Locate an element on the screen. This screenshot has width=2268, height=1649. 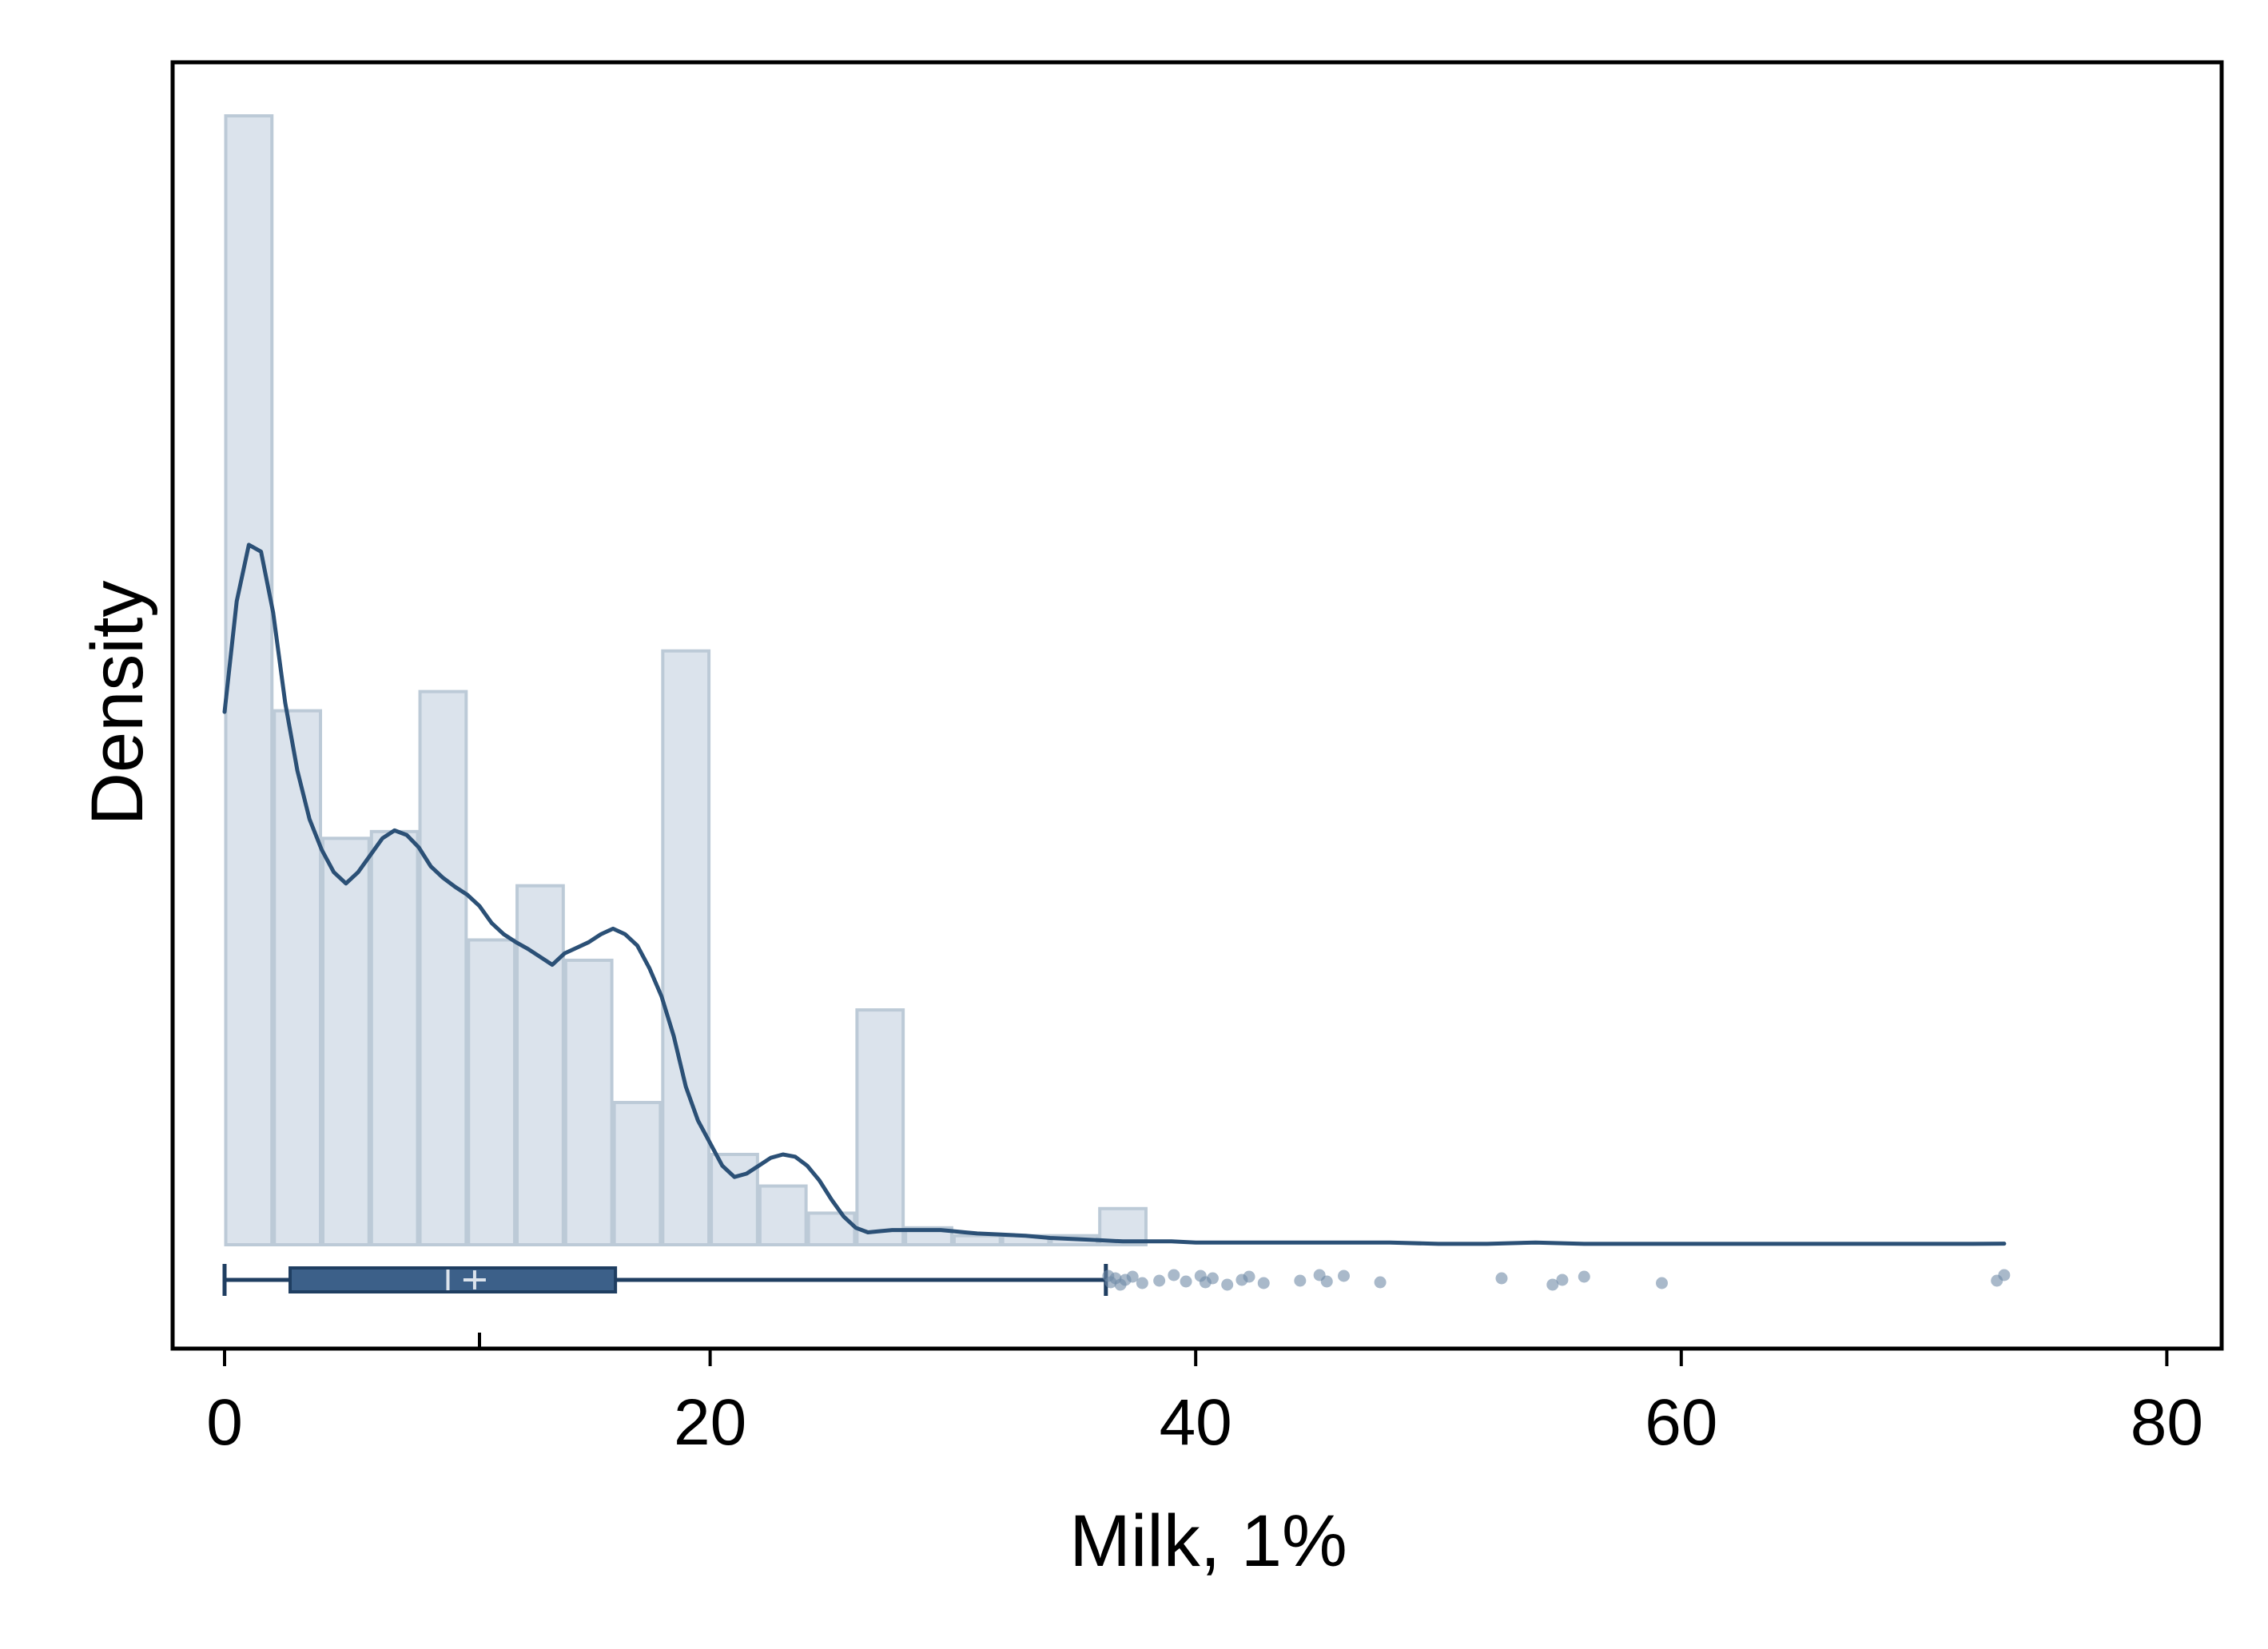
x-axis-title: Milk, 1% is located at coordinates (1208, 1541).